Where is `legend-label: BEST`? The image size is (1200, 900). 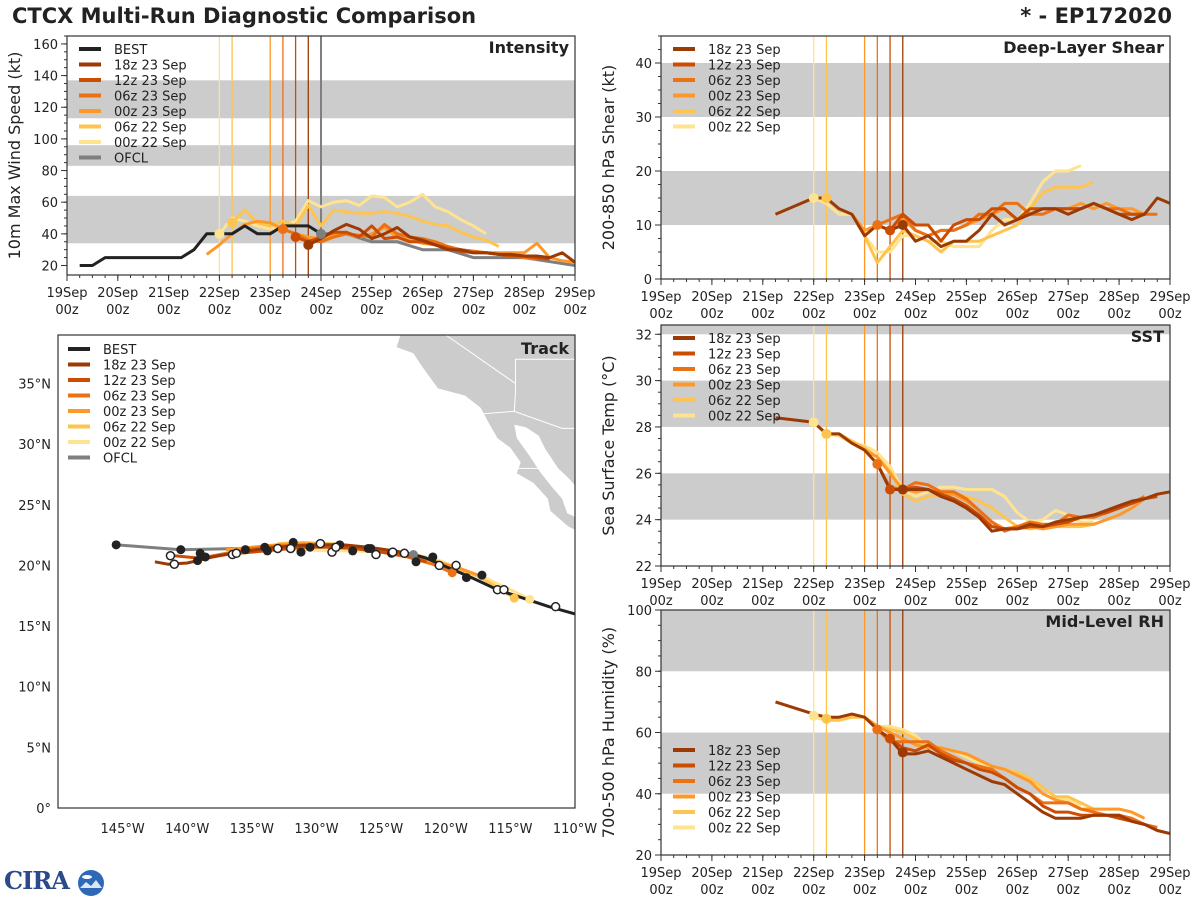 legend-label: BEST is located at coordinates (130, 50).